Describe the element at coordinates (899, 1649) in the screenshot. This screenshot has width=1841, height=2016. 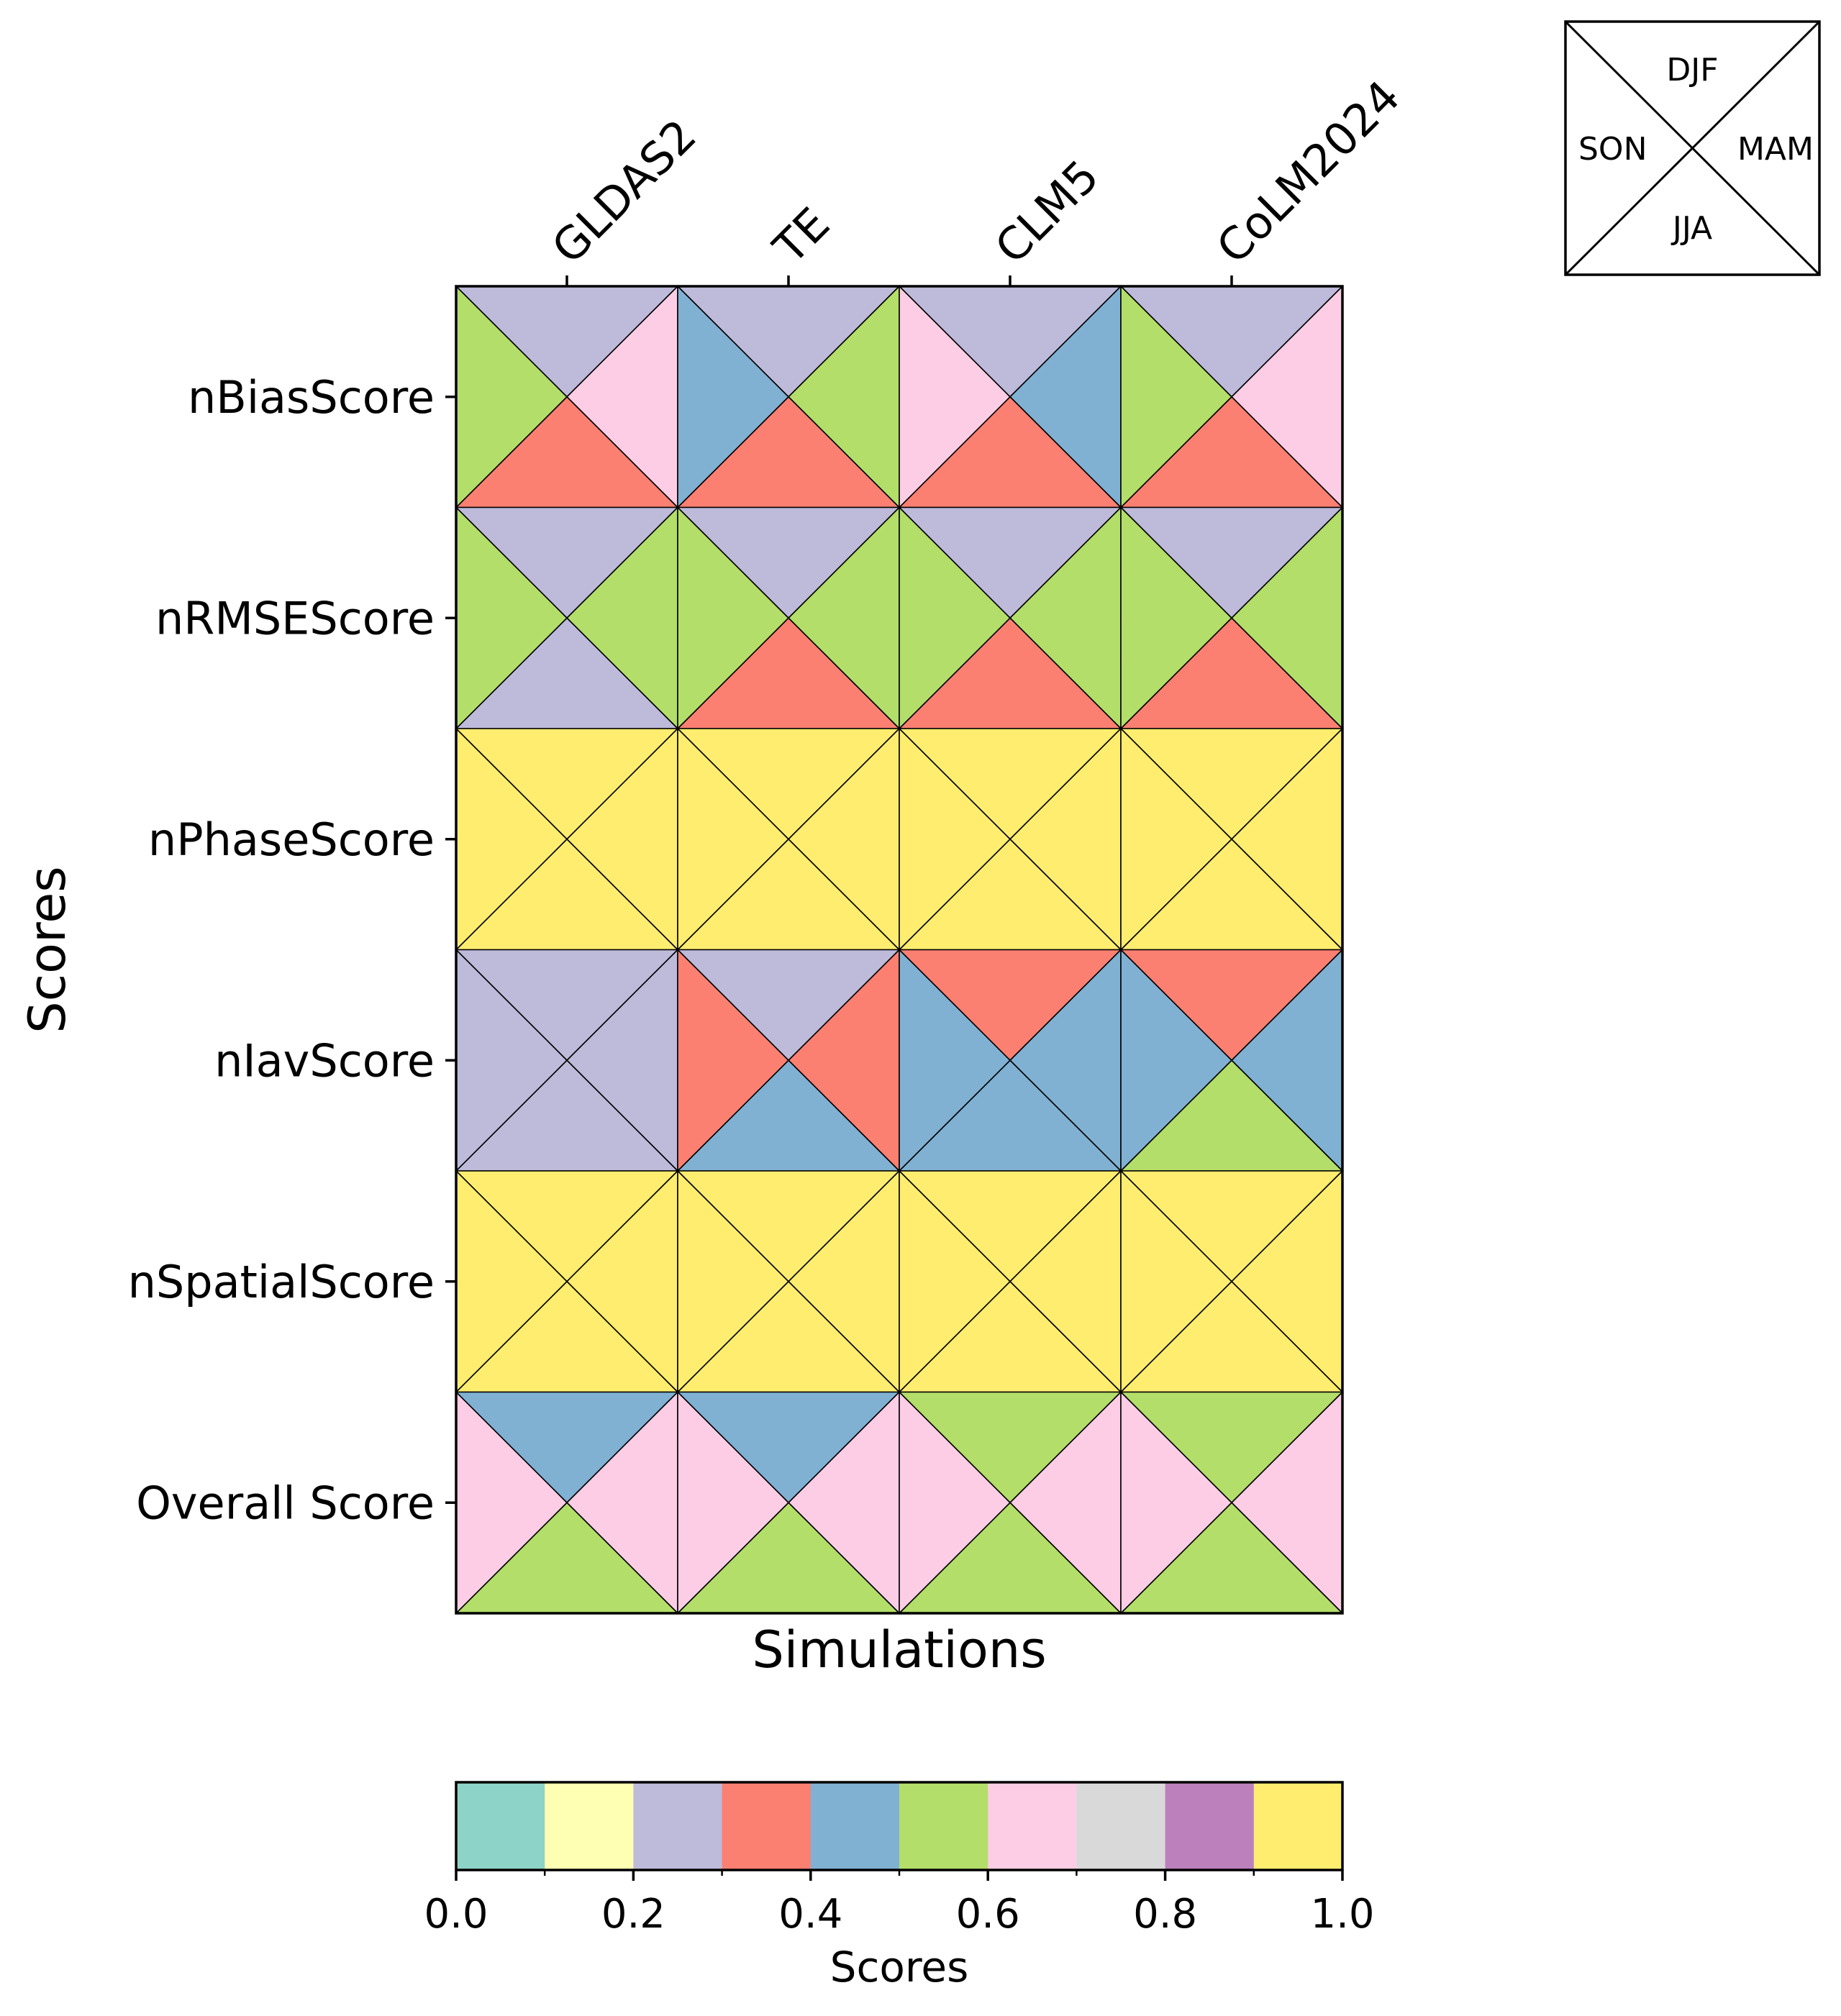
I see `x-axis-label: Simulations` at that location.